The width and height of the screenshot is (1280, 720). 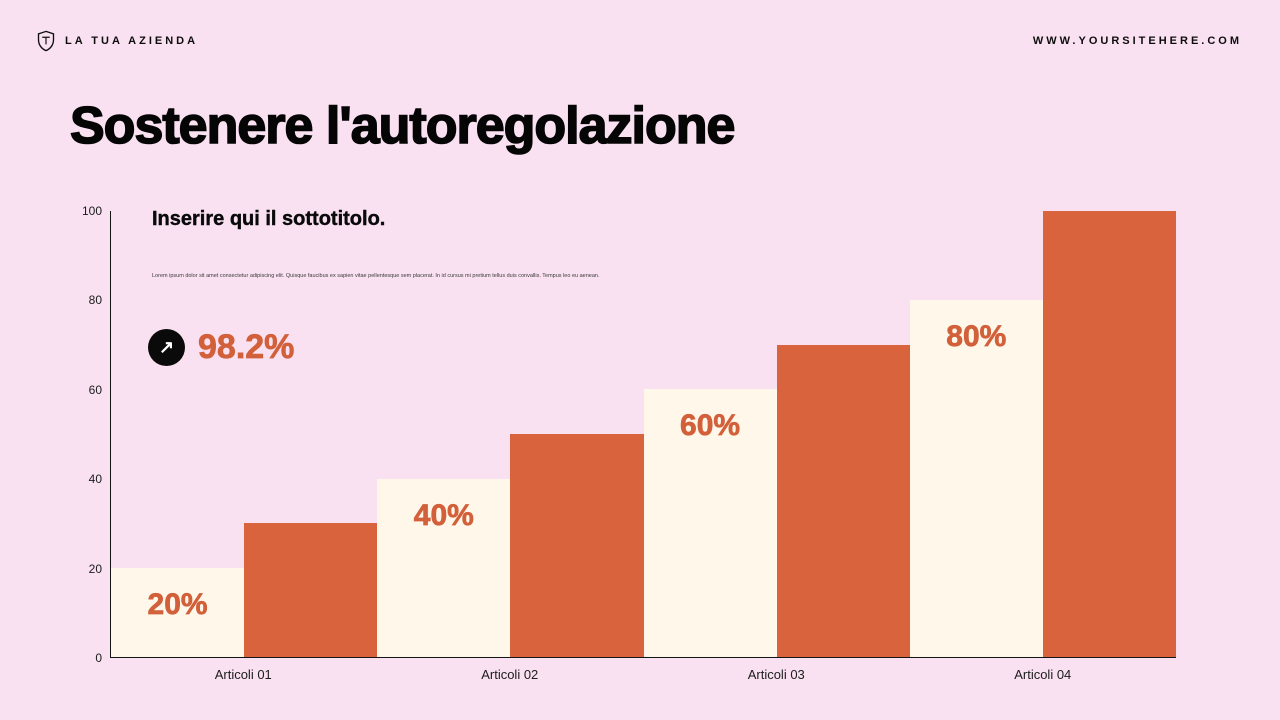 I want to click on y-tick-label: 20, so click(x=95, y=568).